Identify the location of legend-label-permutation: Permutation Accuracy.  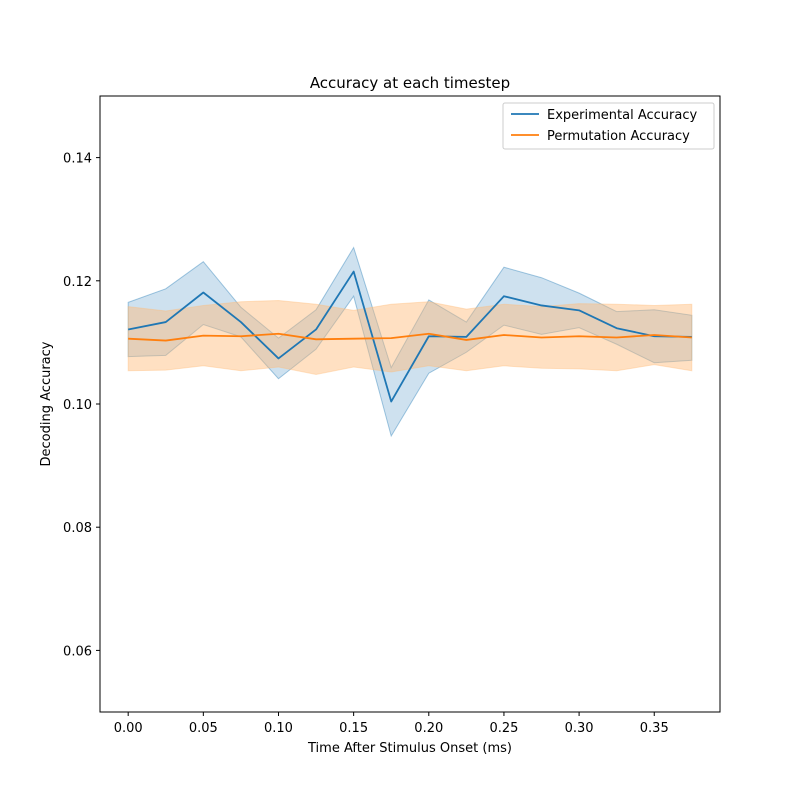
(618, 136).